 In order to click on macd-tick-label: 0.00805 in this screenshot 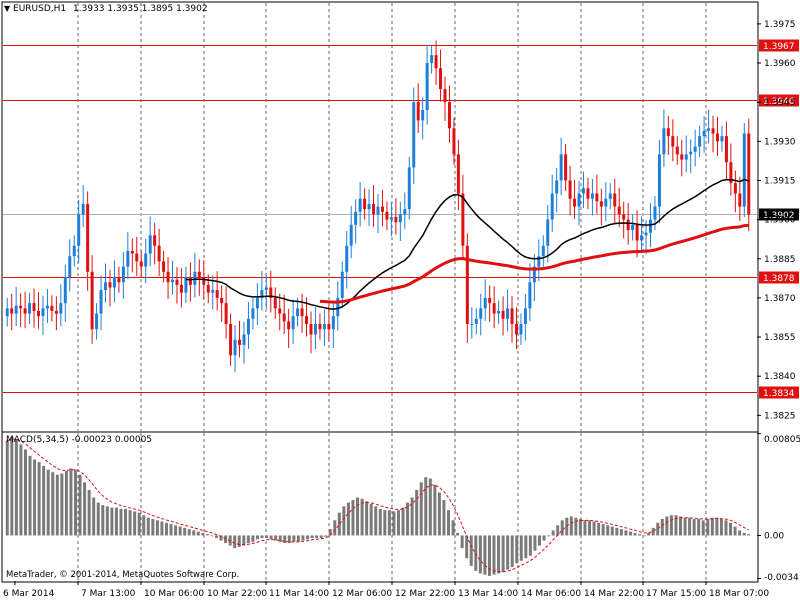, I will do `click(782, 440)`.